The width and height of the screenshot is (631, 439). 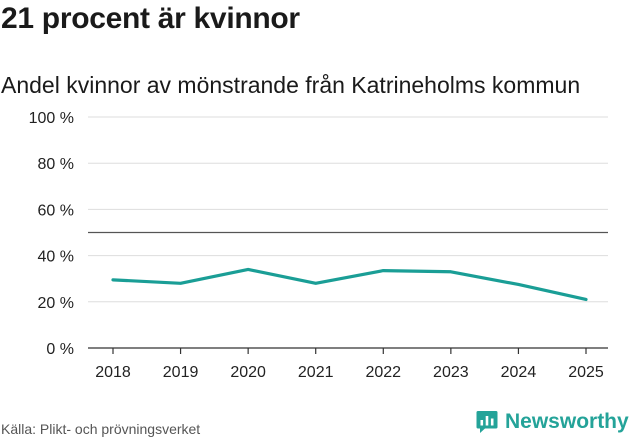 What do you see at coordinates (248, 372) in the screenshot?
I see `x-tick-label-2020: 2020` at bounding box center [248, 372].